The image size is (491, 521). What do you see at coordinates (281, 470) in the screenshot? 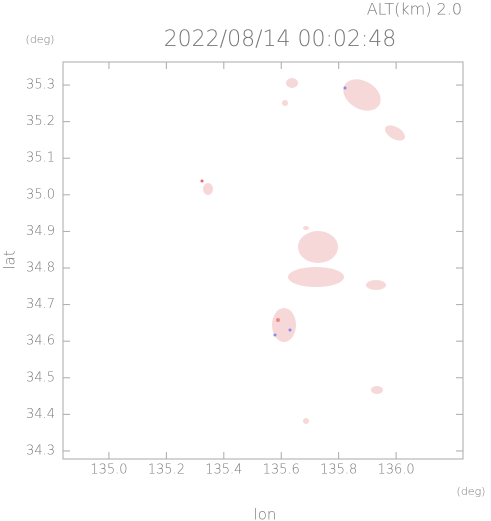
I see `x-tick-label: 135.6` at bounding box center [281, 470].